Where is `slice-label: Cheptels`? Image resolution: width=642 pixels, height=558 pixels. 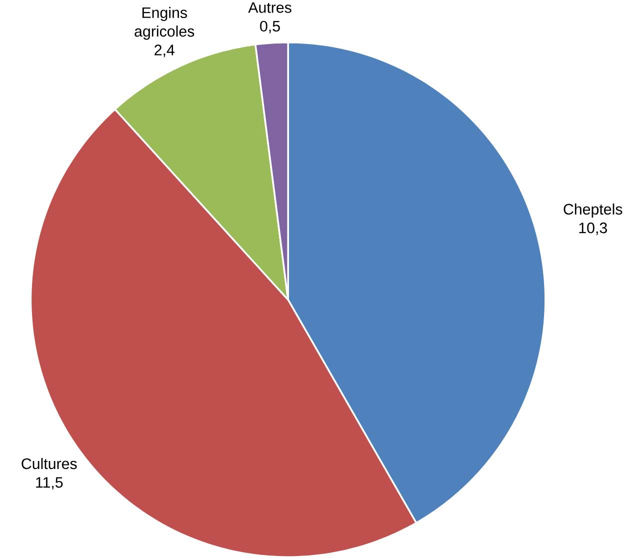
slice-label: Cheptels is located at coordinates (593, 211).